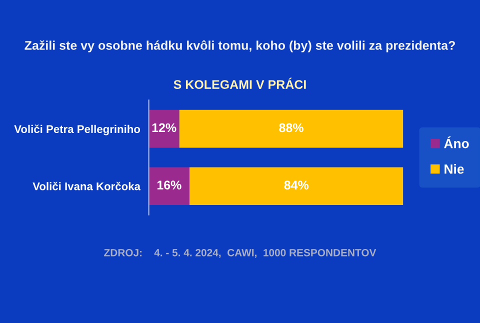  I want to click on data-label: 12%, so click(164, 127).